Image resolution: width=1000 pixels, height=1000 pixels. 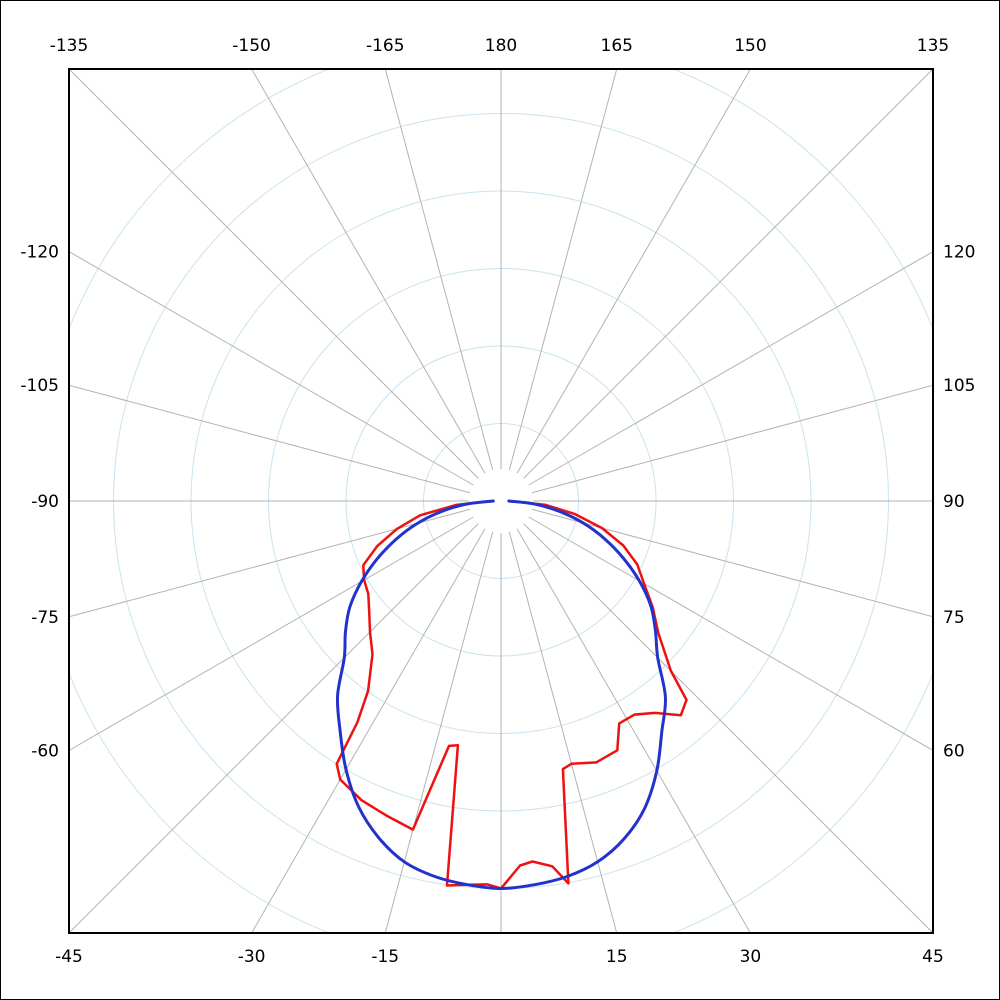 I want to click on angle-label: 165, so click(x=617, y=46).